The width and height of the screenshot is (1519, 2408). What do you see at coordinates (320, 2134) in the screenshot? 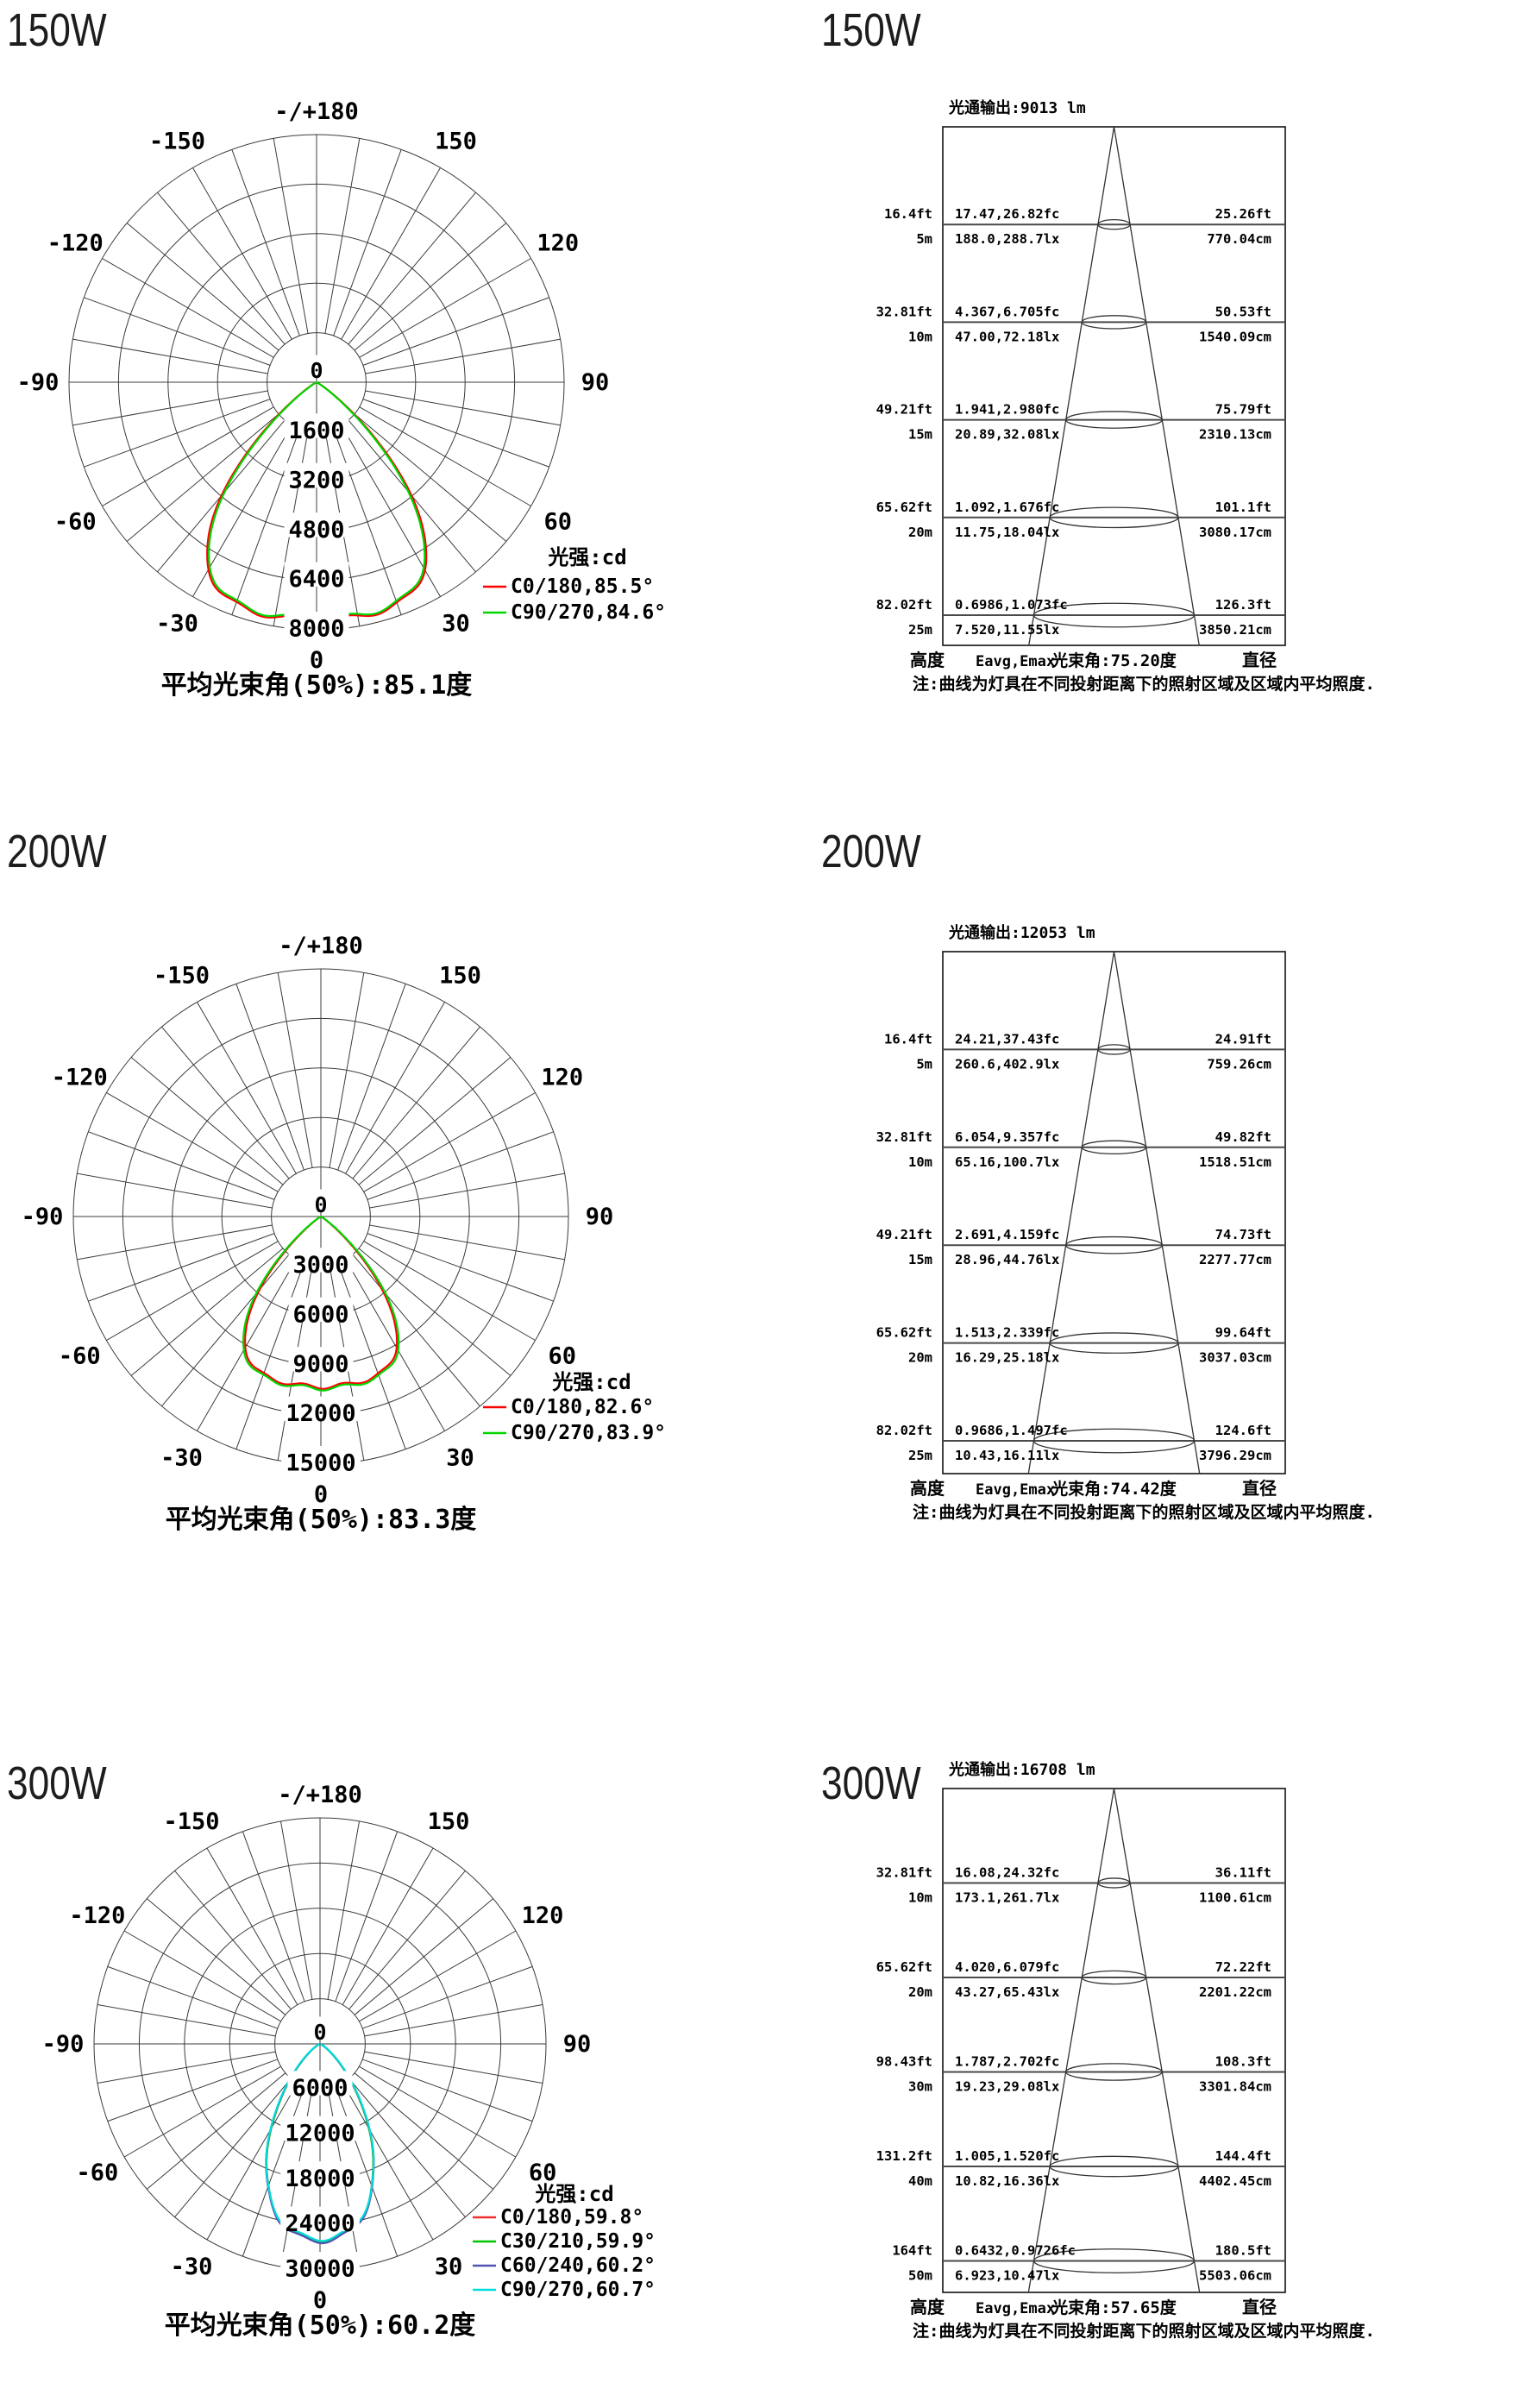
I see `ring-label: 12000` at bounding box center [320, 2134].